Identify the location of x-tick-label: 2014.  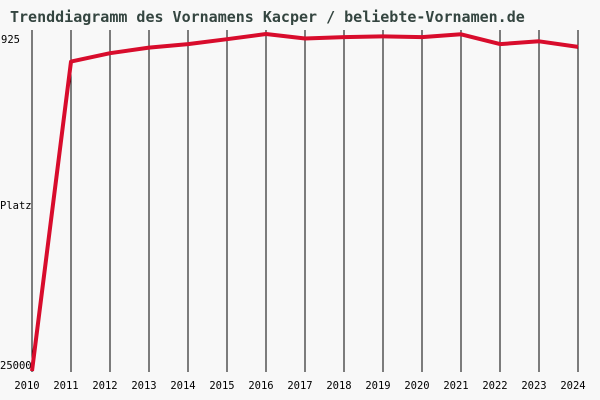
(182, 386).